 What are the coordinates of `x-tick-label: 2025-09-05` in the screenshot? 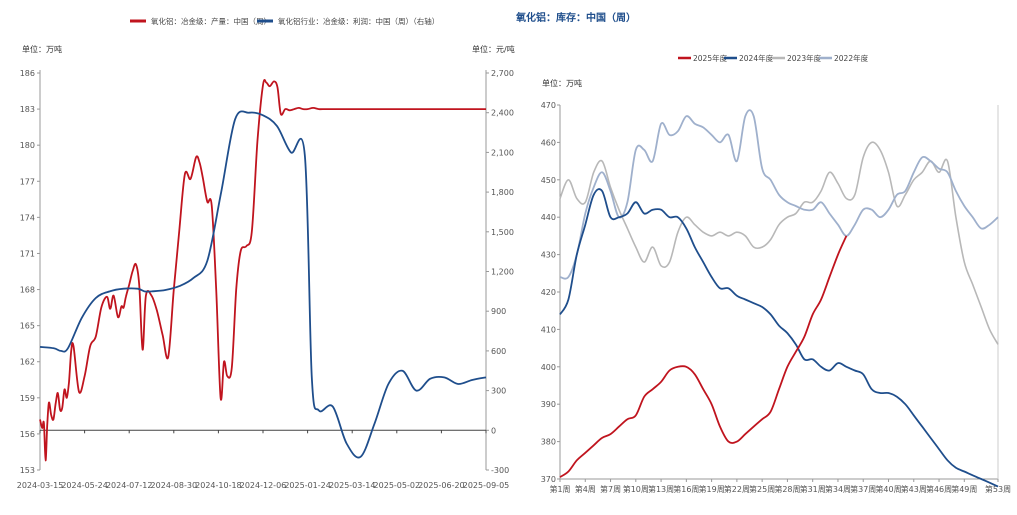 It's located at (486, 485).